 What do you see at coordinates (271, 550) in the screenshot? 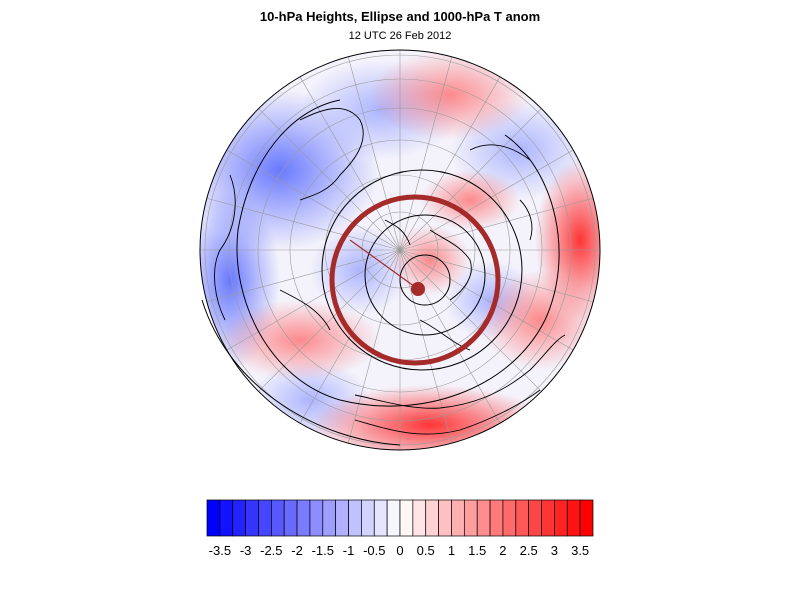
I see `colorbar-tick-label: -2.5` at bounding box center [271, 550].